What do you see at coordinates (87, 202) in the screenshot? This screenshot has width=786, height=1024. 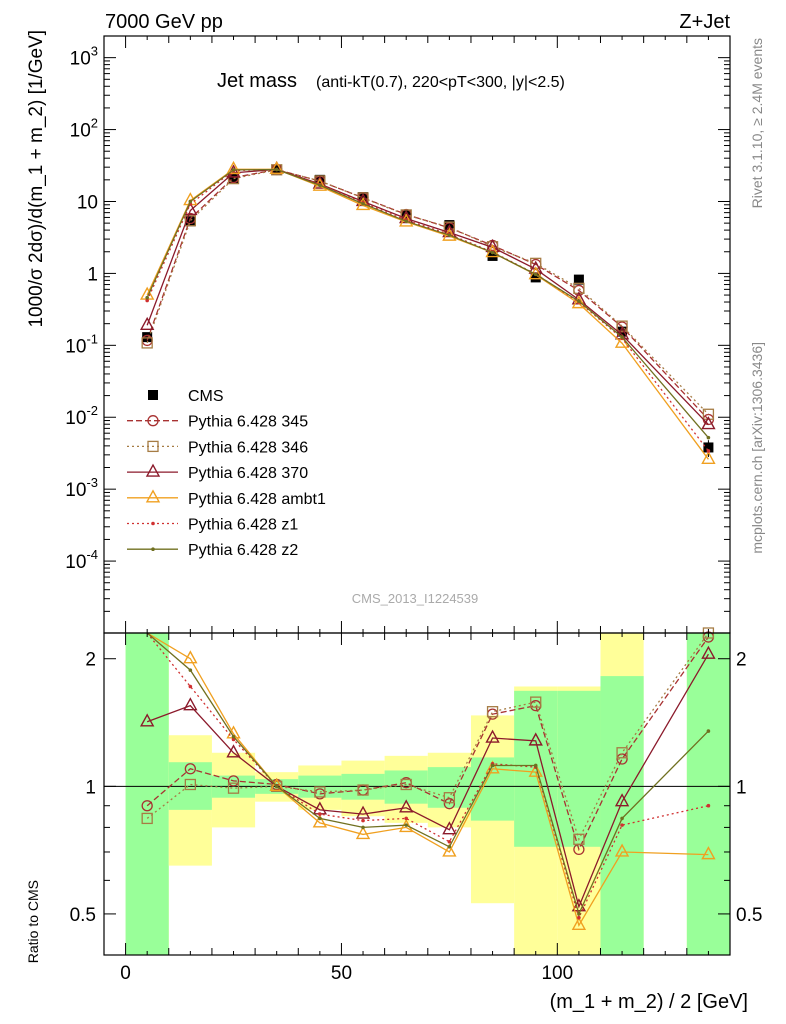 I see `main-ytick-label: 10` at bounding box center [87, 202].